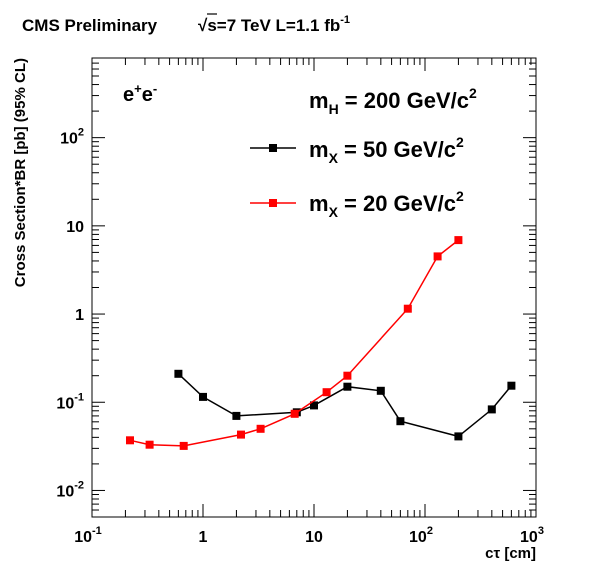  Describe the element at coordinates (79, 315) in the screenshot. I see `y-tick-label: 1` at that location.